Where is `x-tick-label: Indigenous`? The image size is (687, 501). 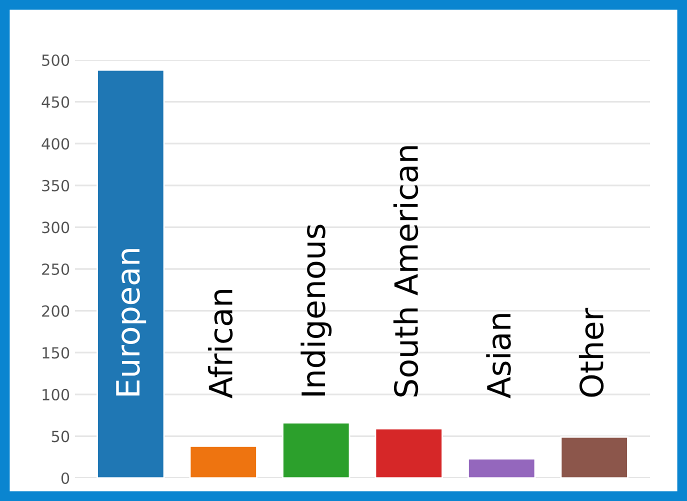
x-tick-label: Indigenous is located at coordinates (316, 310).